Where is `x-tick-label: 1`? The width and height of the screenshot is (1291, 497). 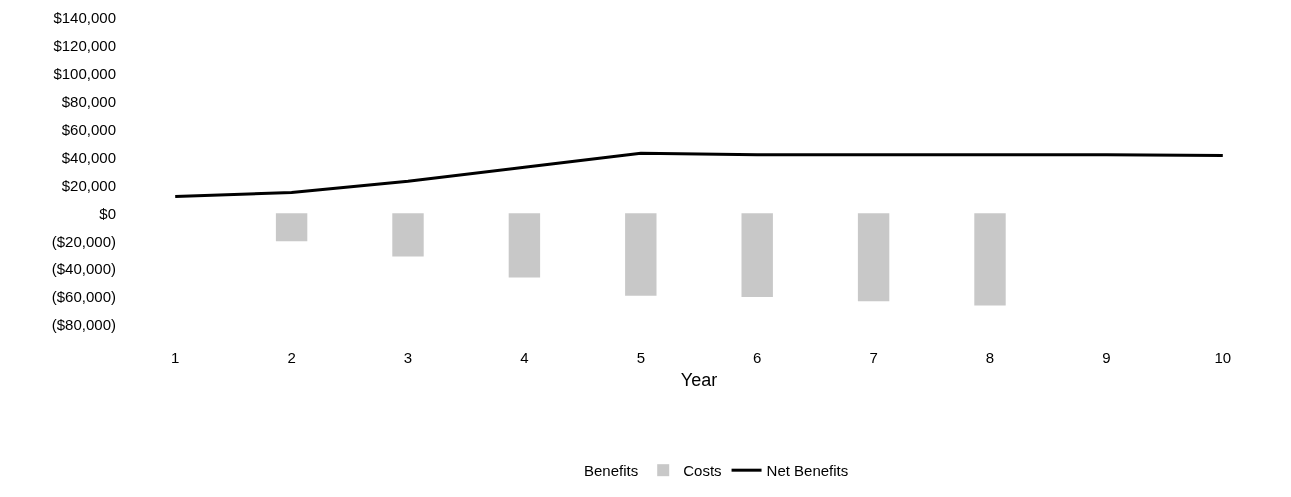 x-tick-label: 1 is located at coordinates (175, 357).